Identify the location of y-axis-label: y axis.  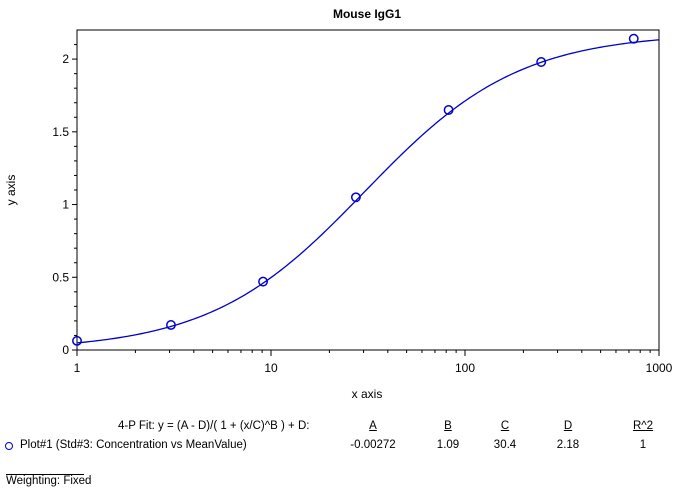
(11, 190).